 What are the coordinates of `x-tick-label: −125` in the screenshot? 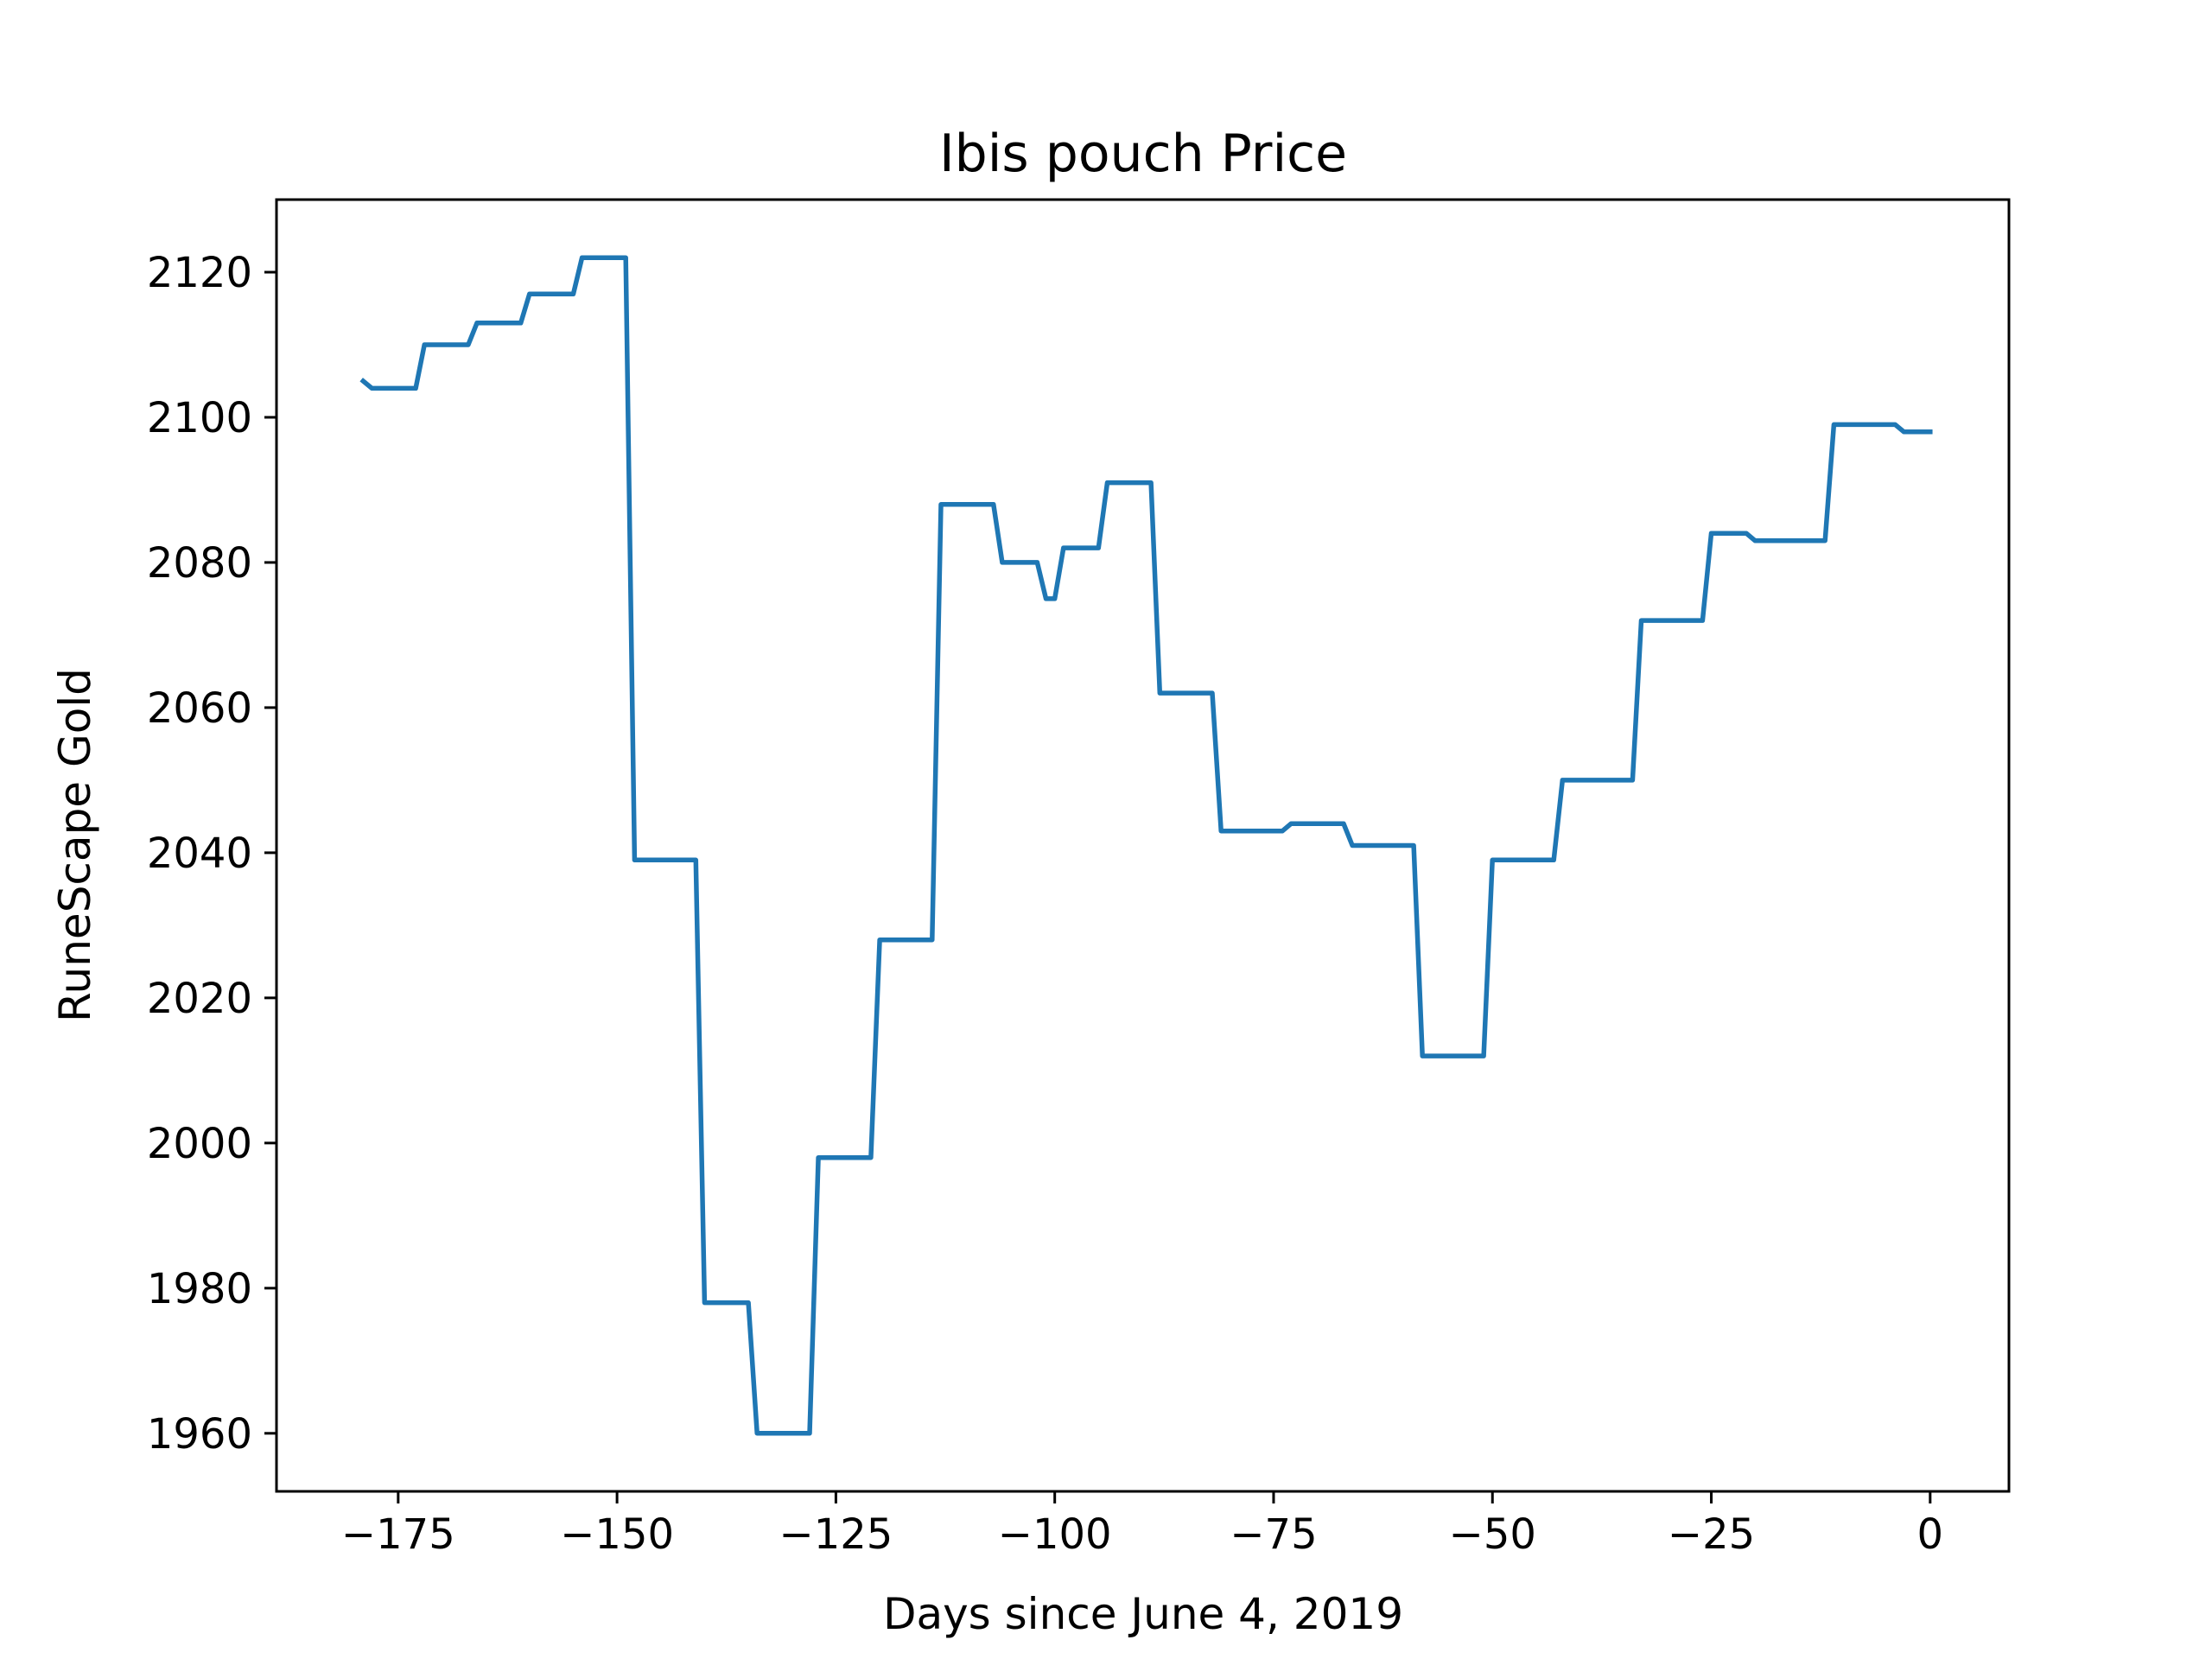 It's located at (836, 1534).